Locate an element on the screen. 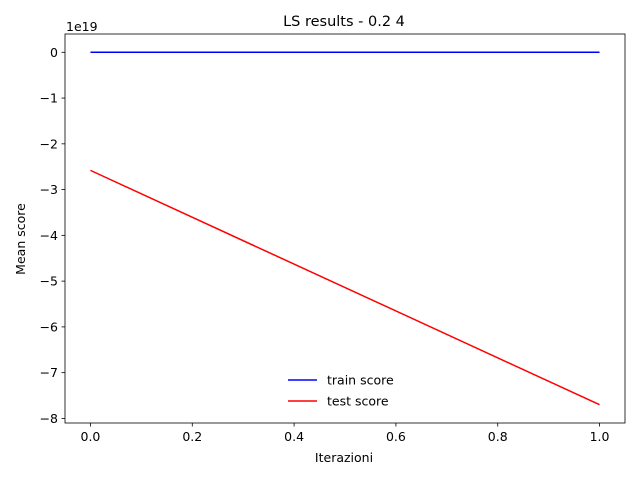 This screenshot has width=640, height=480. x-tick-label: 0.6 is located at coordinates (396, 436).